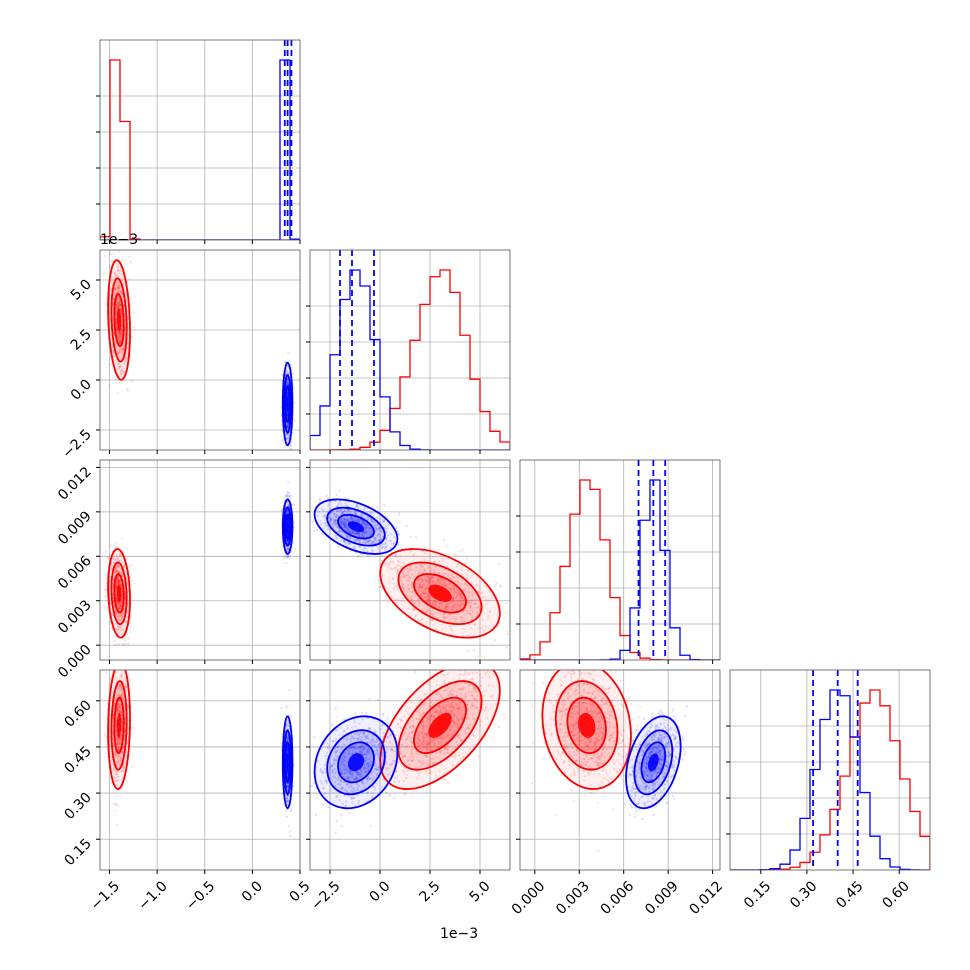 The height and width of the screenshot is (970, 970). Describe the element at coordinates (75, 662) in the screenshot. I see `y-tick-label: 0.000` at that location.